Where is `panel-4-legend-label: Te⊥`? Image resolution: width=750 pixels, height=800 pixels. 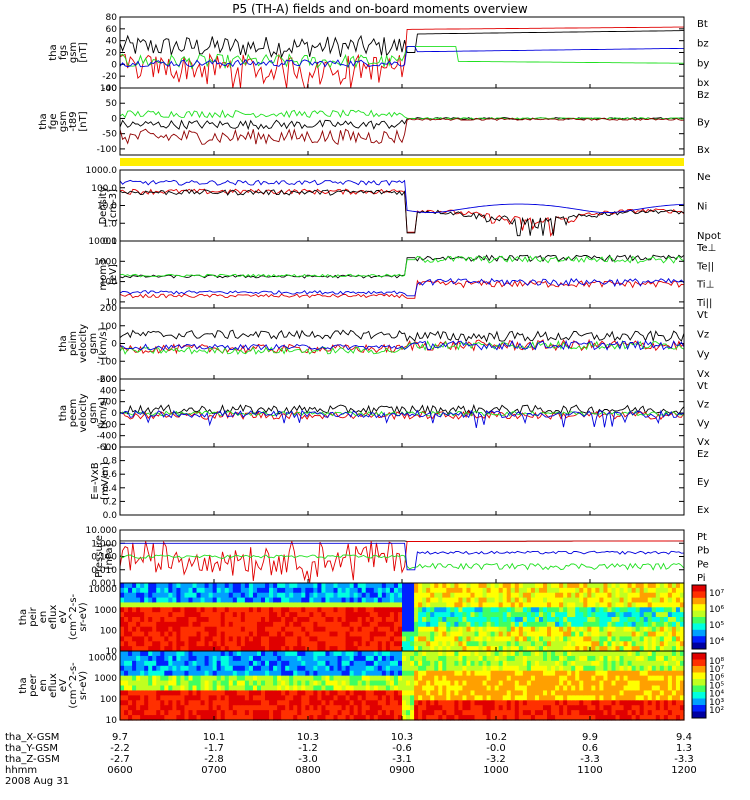
panel-4-legend-label: Te⊥ is located at coordinates (706, 248).